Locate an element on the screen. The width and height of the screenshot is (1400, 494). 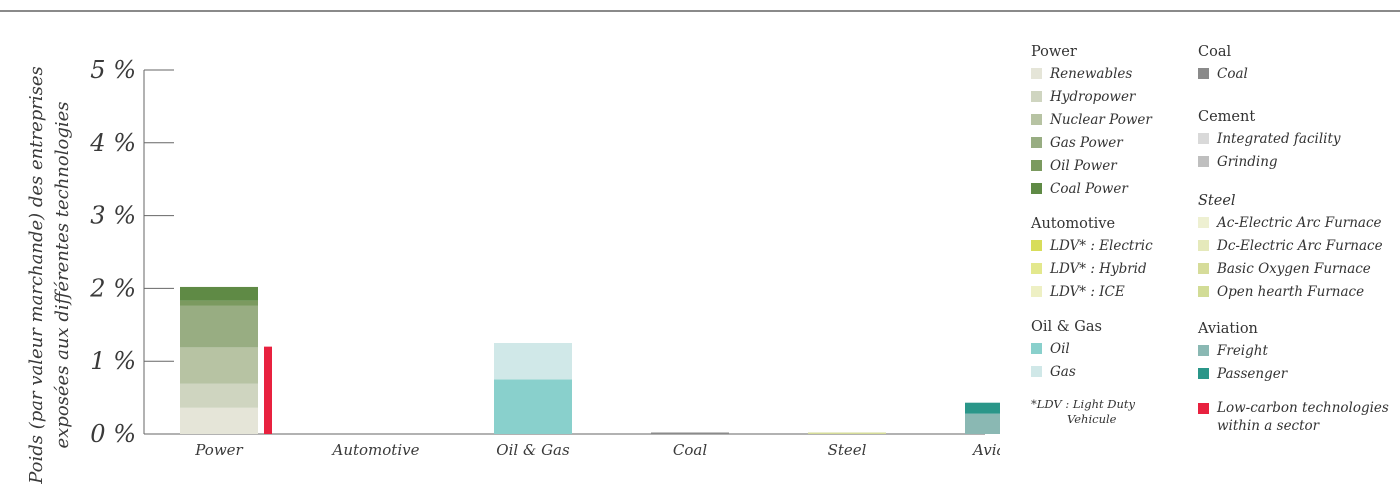
bar-segment-passenger is located at coordinates (982, 408).